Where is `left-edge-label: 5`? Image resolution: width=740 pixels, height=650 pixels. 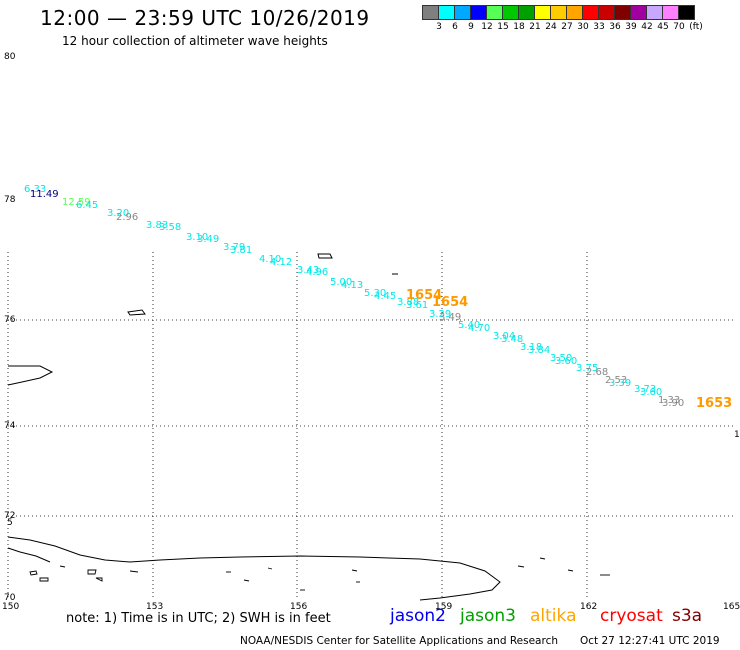 left-edge-label: 5 is located at coordinates (10, 523).